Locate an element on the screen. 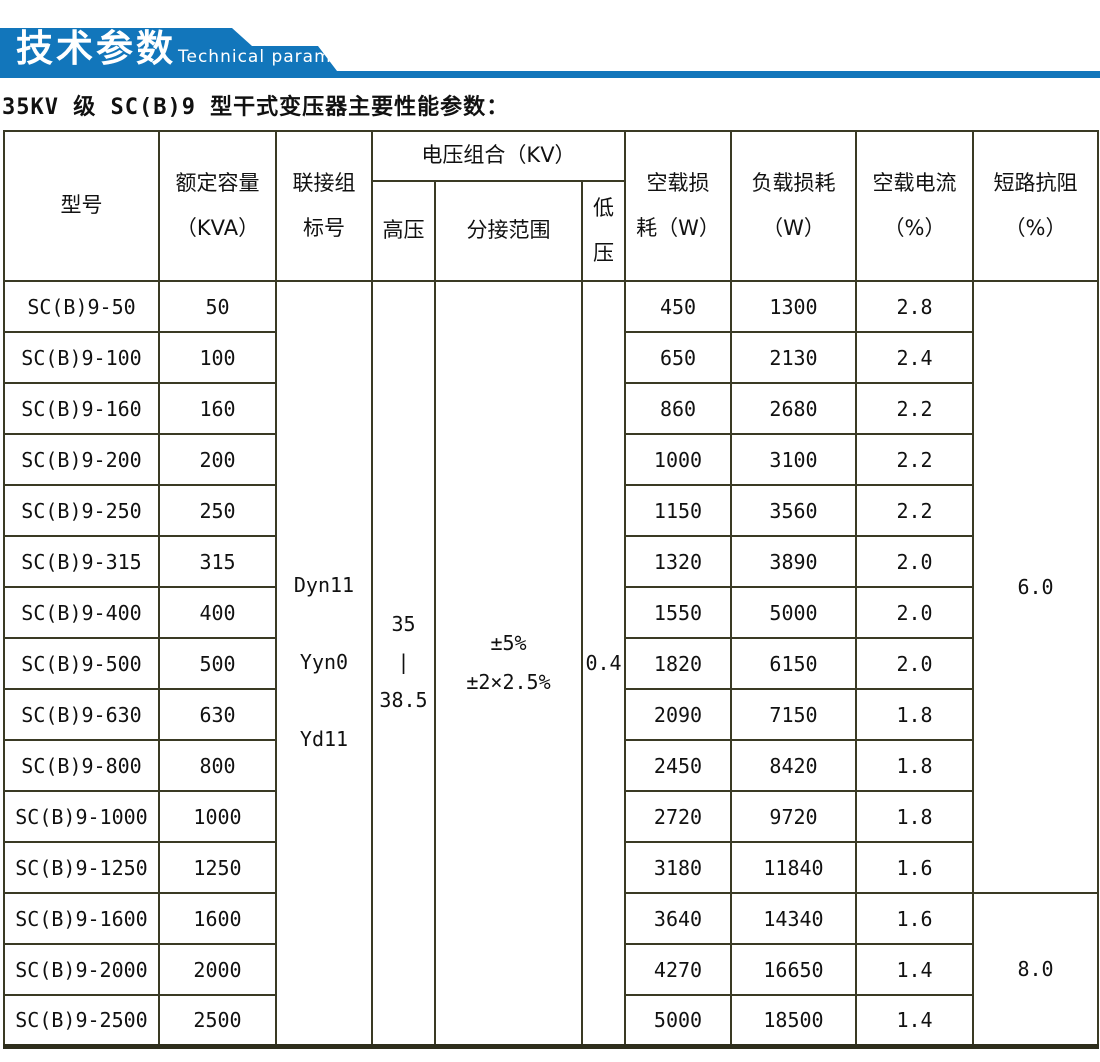 This screenshot has height=1062, width=1100. cell-load-loss: 16650 is located at coordinates (793, 969).